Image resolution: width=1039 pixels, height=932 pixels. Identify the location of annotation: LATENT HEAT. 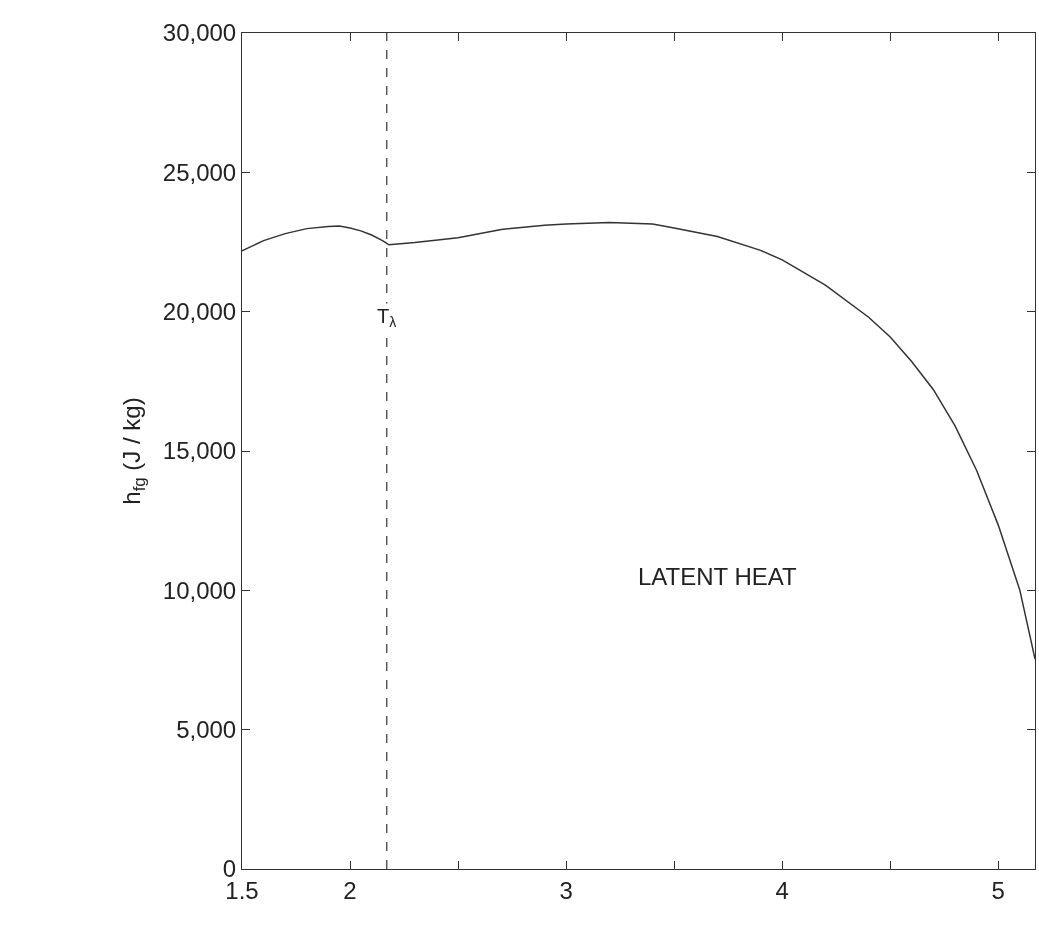
(718, 576).